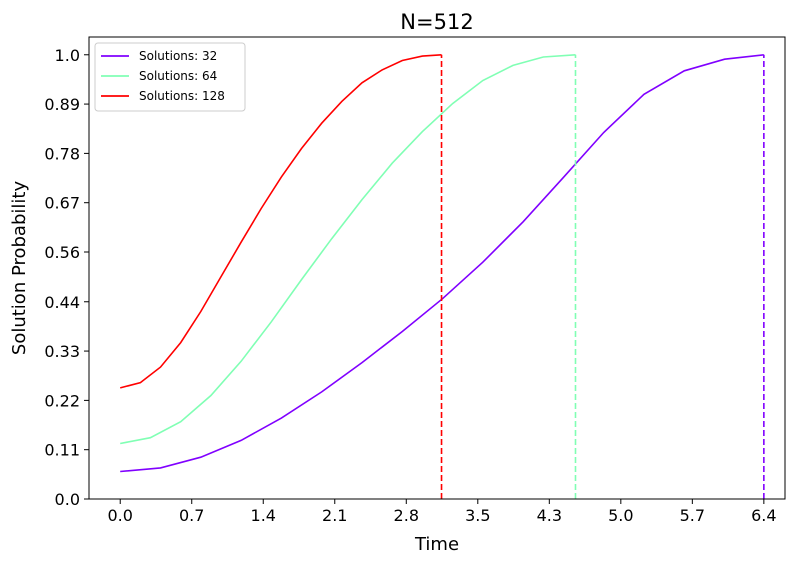 The width and height of the screenshot is (796, 563). What do you see at coordinates (62, 302) in the screenshot?
I see `y-tick-label: 0.44` at bounding box center [62, 302].